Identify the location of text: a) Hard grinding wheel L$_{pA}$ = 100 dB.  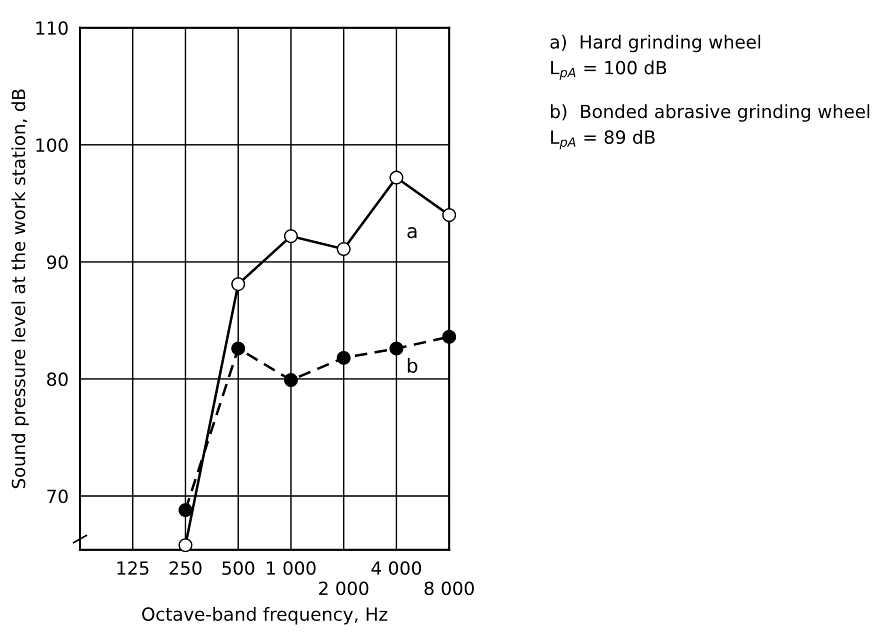
(655, 57).